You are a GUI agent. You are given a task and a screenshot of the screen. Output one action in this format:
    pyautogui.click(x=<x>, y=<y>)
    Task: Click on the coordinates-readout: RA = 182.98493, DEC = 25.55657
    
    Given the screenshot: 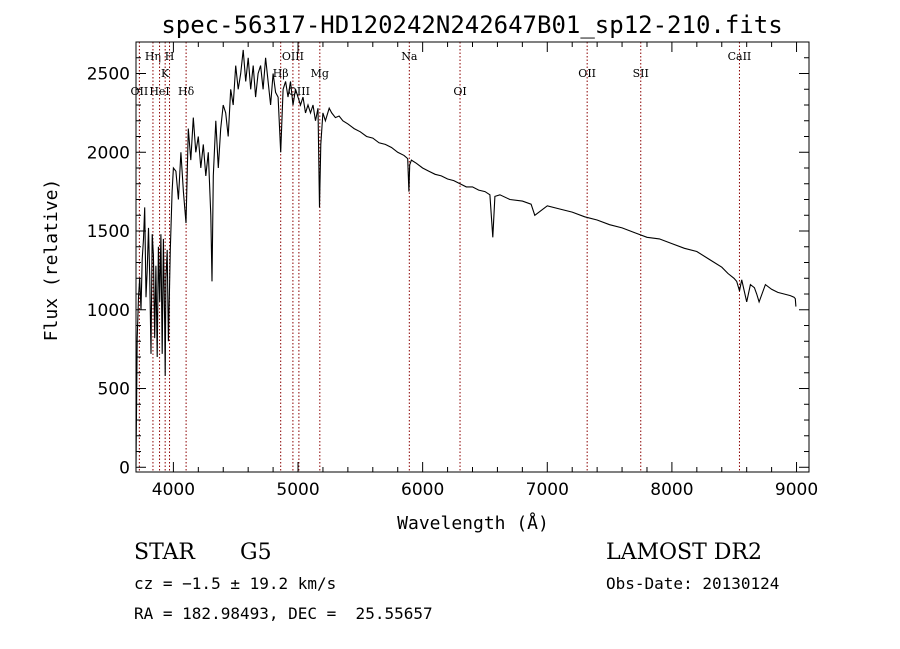 What is the action you would take?
    pyautogui.click(x=283, y=613)
    